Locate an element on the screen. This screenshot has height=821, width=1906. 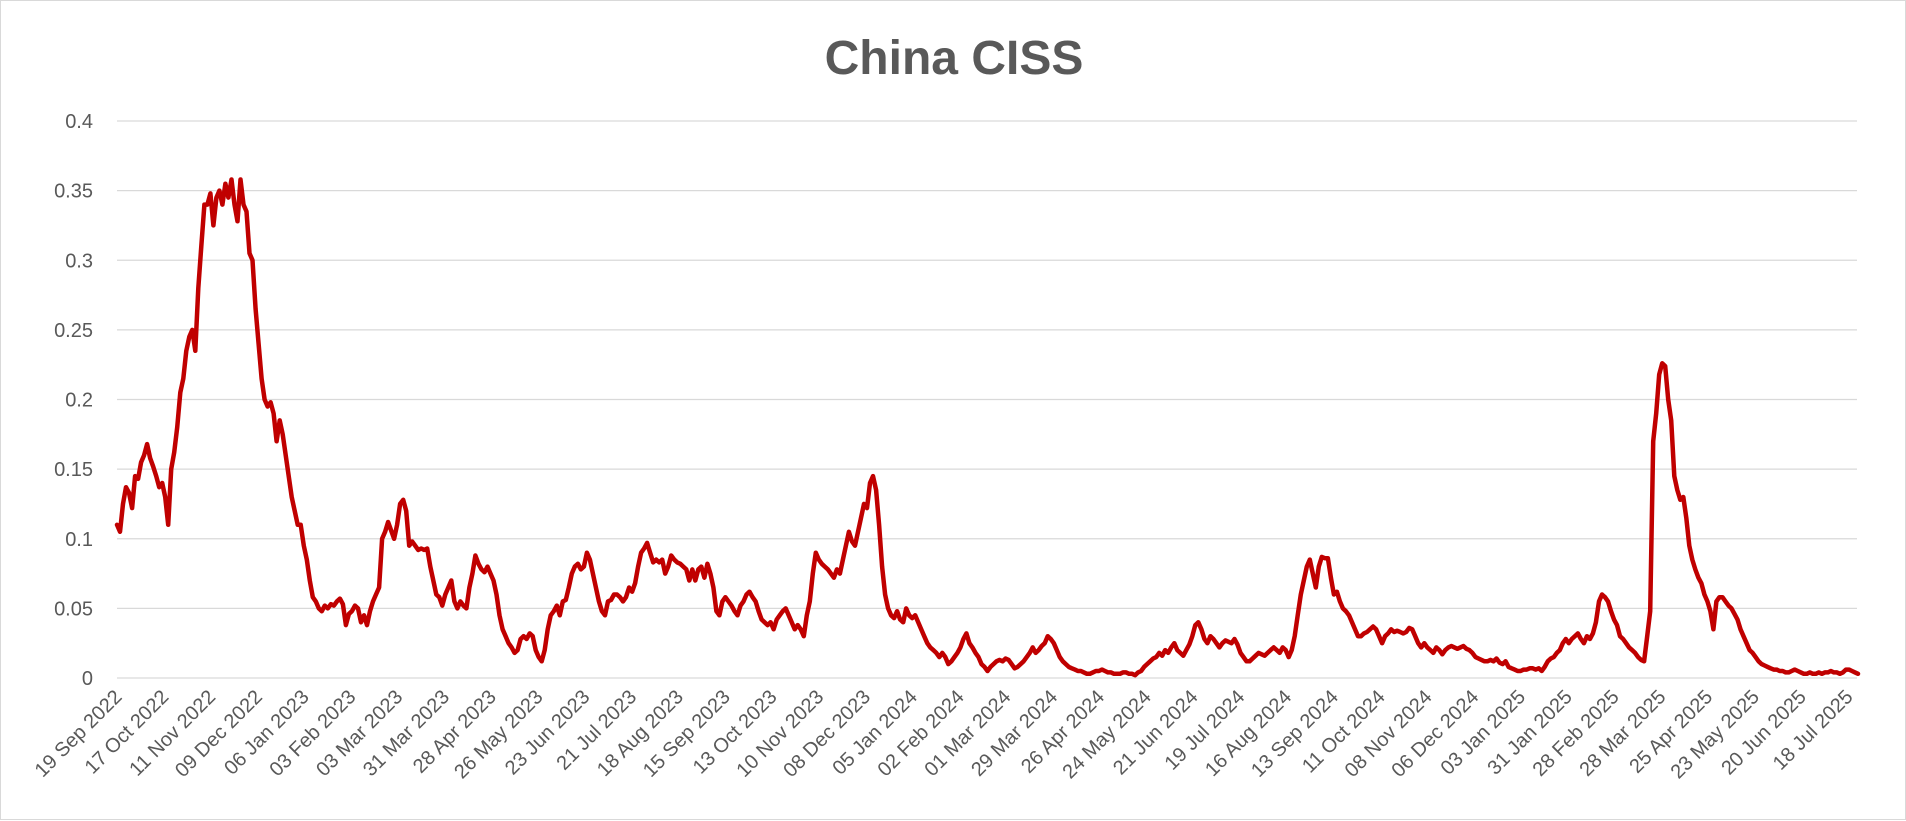
y-axis-ticks: 0 0.05 0.1 0.15 0.2 0.25 0.3 0.35 0.4 is located at coordinates (73, 400).